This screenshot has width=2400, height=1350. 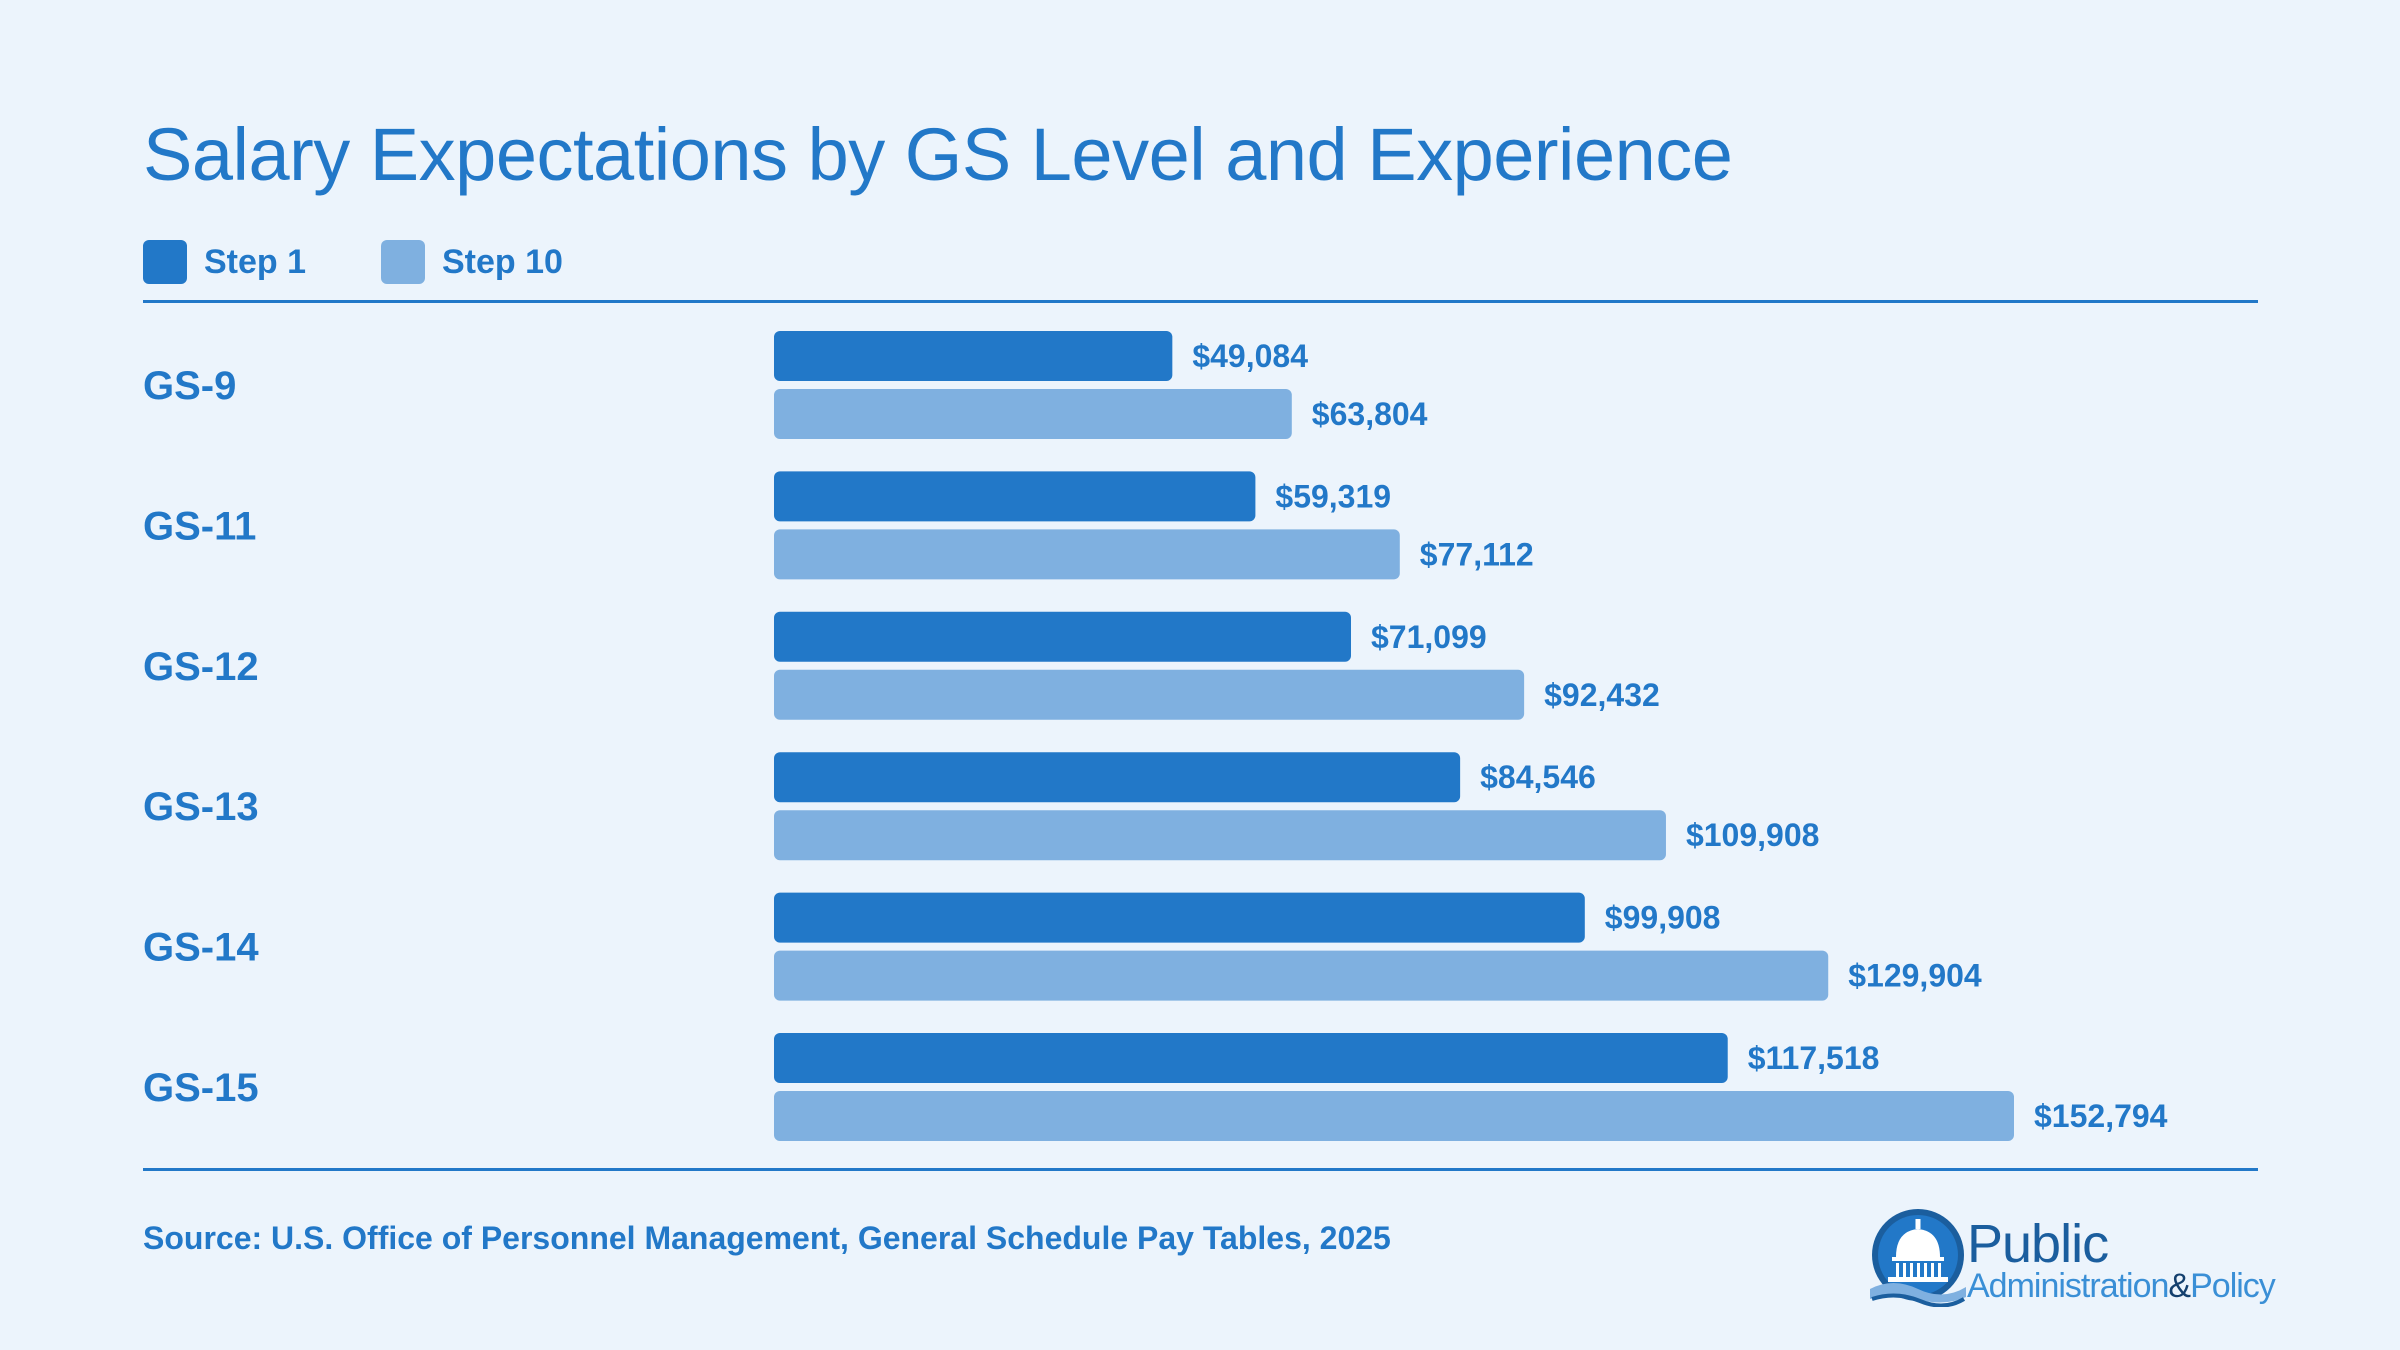 What do you see at coordinates (2179, 1286) in the screenshot?
I see `logo-ampersand: &` at bounding box center [2179, 1286].